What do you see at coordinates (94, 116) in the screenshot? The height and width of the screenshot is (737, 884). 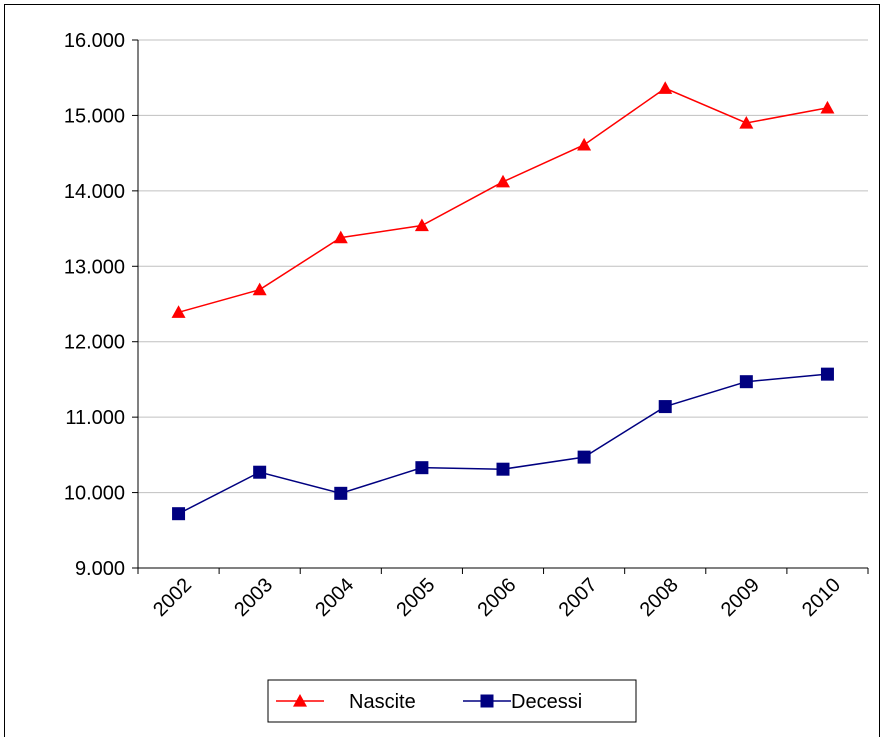 I see `y-tick-label: 15.000` at bounding box center [94, 116].